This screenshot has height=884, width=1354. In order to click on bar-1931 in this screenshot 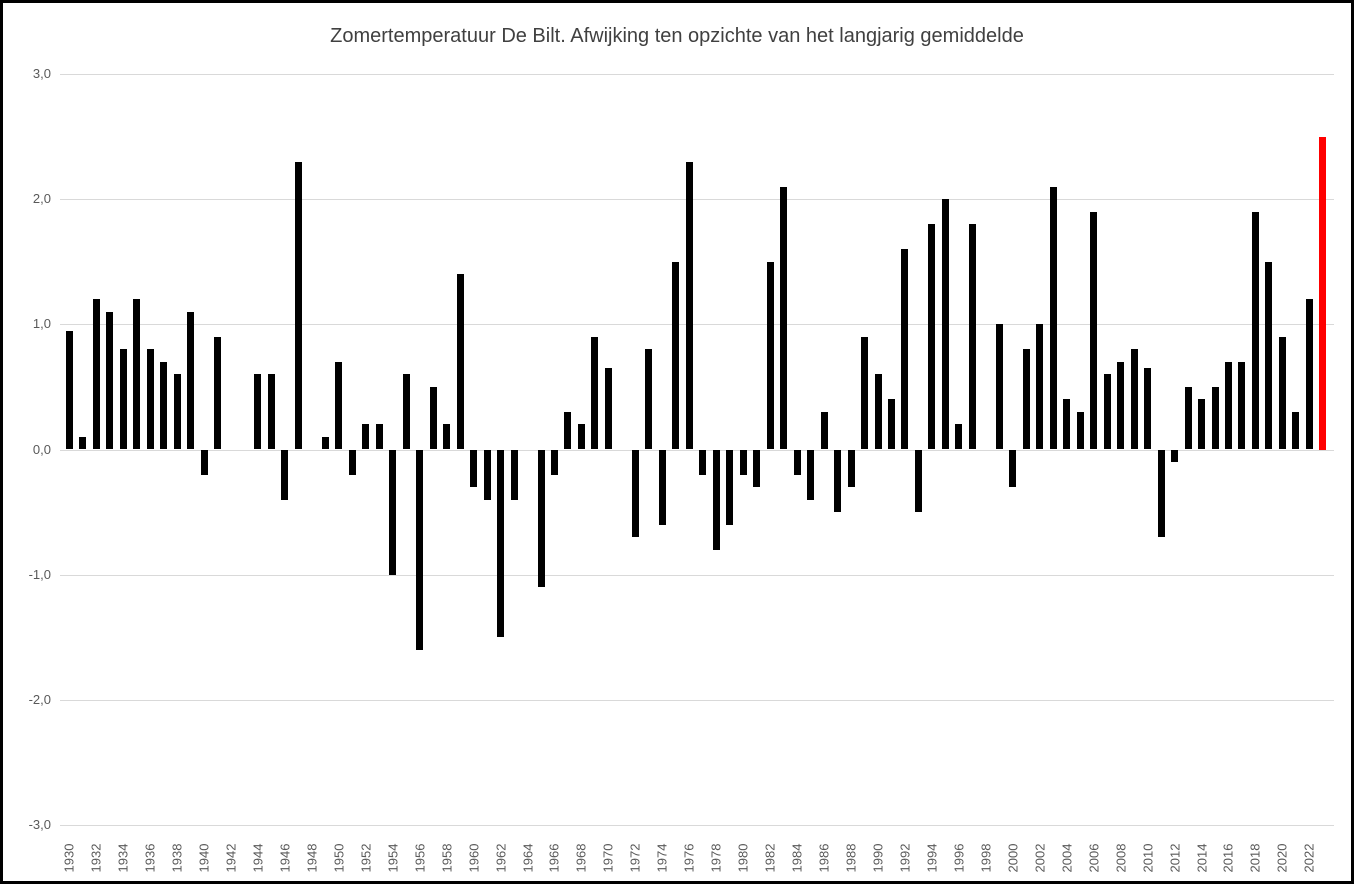, I will do `click(83, 443)`.